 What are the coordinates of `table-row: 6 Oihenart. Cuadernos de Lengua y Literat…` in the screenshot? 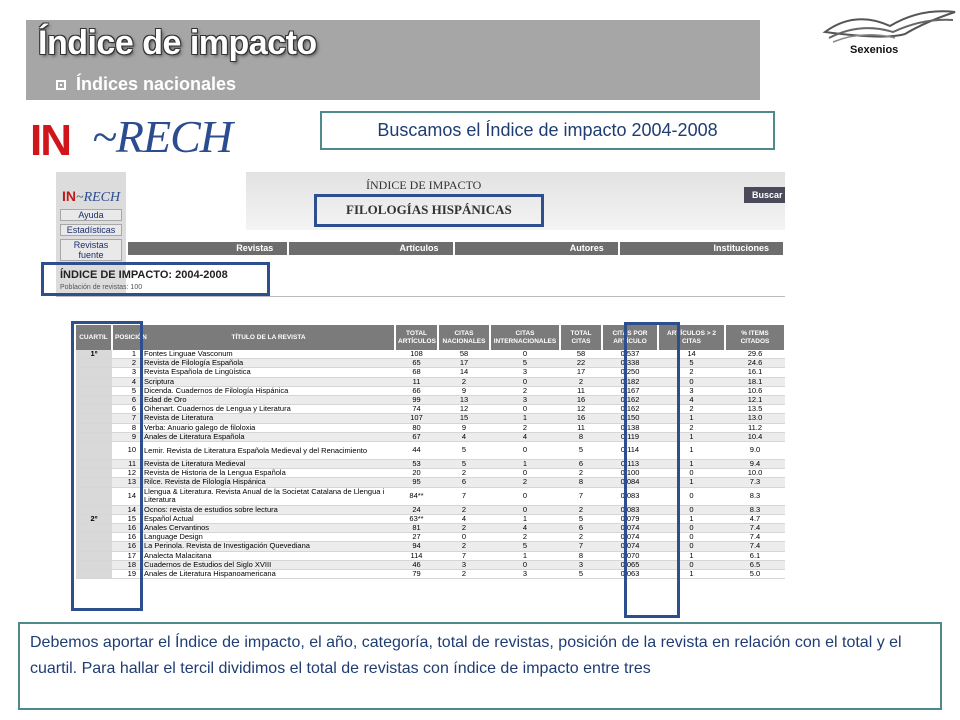 It's located at (430, 409).